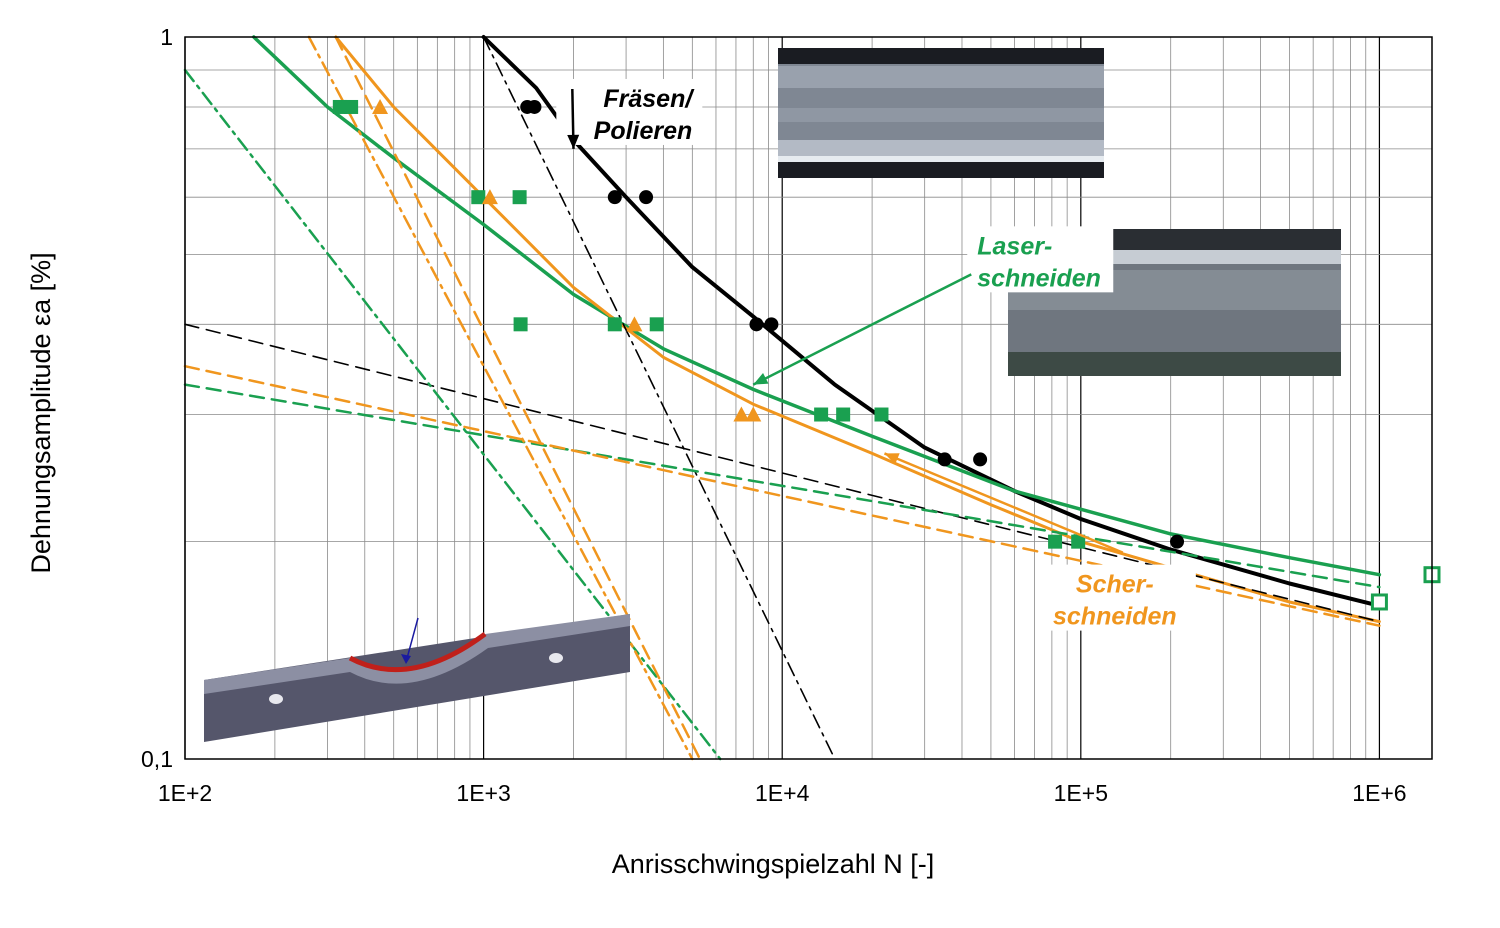 Image resolution: width=1500 pixels, height=928 pixels. What do you see at coordinates (892, 459) in the screenshot?
I see `scher-arrowhead` at bounding box center [892, 459].